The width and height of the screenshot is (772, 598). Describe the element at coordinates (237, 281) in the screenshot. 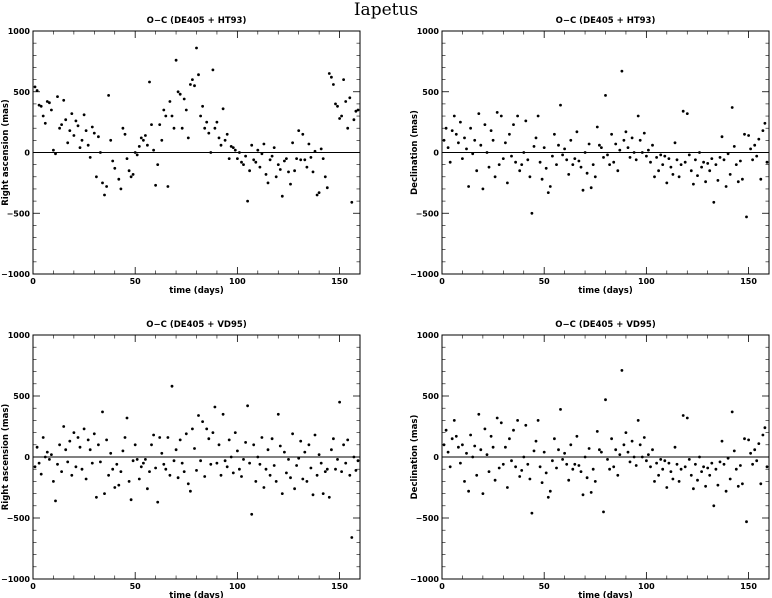

I see `x-tick-label: 100` at that location.